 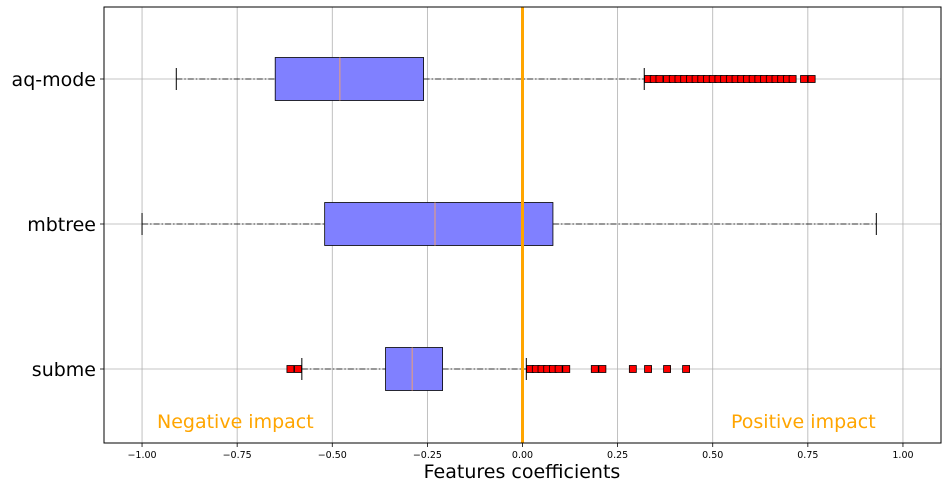 I want to click on x-tick-label: 0.00, so click(x=522, y=455).